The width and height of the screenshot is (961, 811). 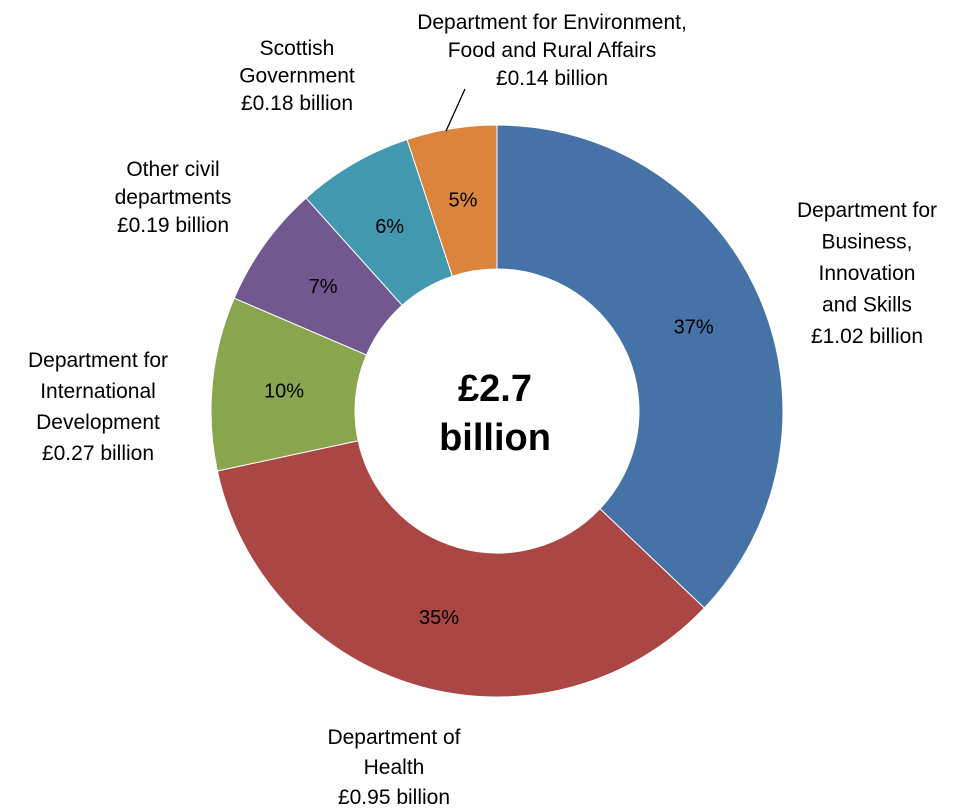 What do you see at coordinates (394, 797) in the screenshot?
I see `value-label-2: £0.95 billion` at bounding box center [394, 797].